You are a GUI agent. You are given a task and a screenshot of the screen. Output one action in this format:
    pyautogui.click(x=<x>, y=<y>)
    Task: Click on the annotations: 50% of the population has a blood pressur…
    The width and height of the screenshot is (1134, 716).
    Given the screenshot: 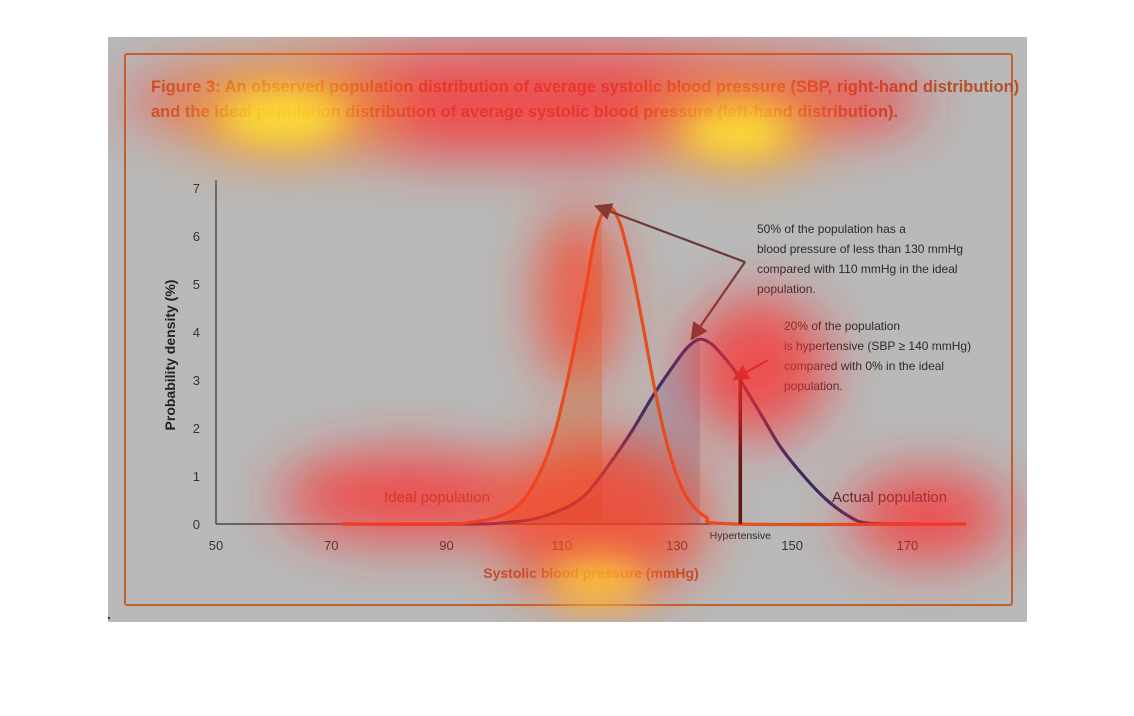 What is the action you would take?
    pyautogui.click(x=864, y=307)
    